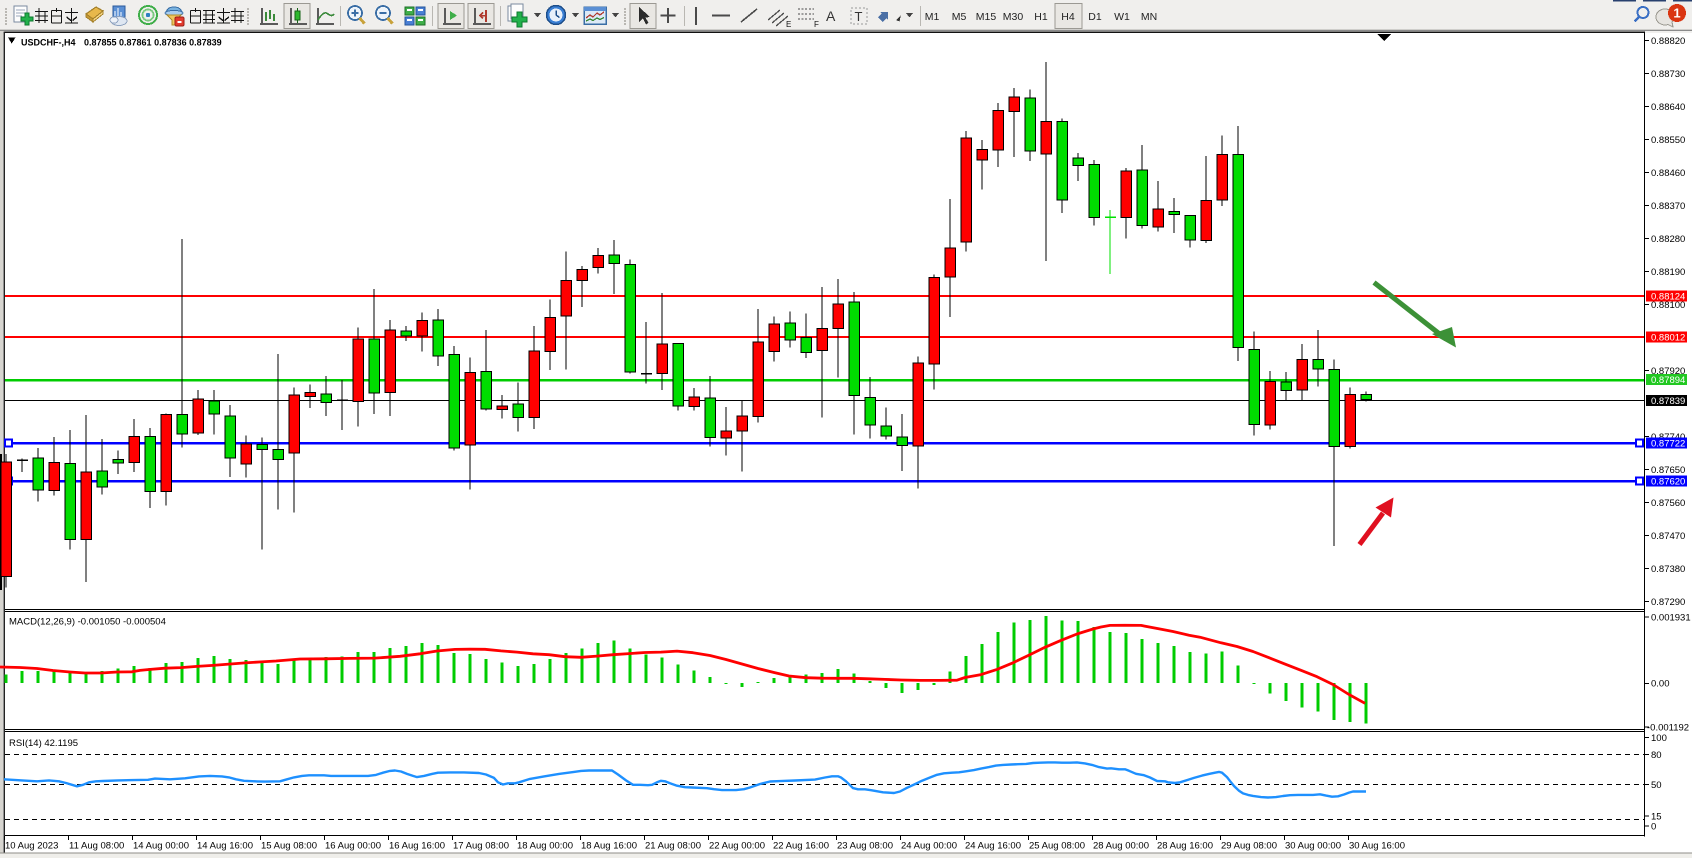 Image resolution: width=1692 pixels, height=858 pixels. Describe the element at coordinates (1313, 846) in the screenshot. I see `svg-text: 30 Aug 00:00` at that location.